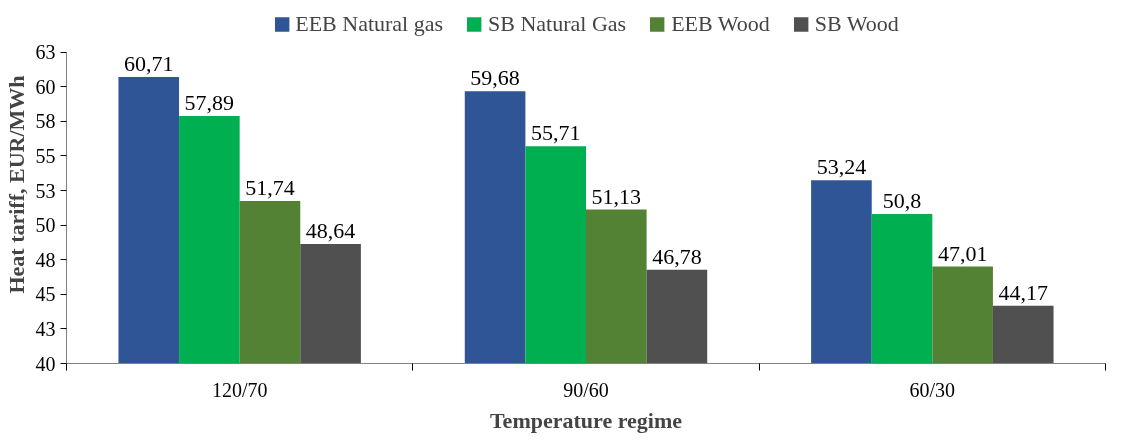  Describe the element at coordinates (239, 389) in the screenshot. I see `x-tick-label: 120/70` at that location.